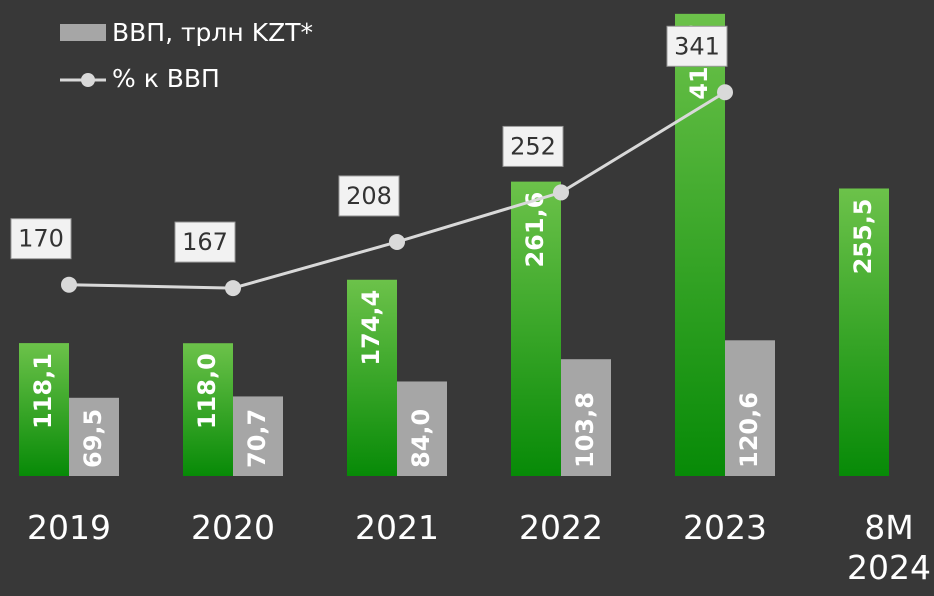 This screenshot has width=934, height=596. I want to click on data-label: 174,4, so click(371, 328).